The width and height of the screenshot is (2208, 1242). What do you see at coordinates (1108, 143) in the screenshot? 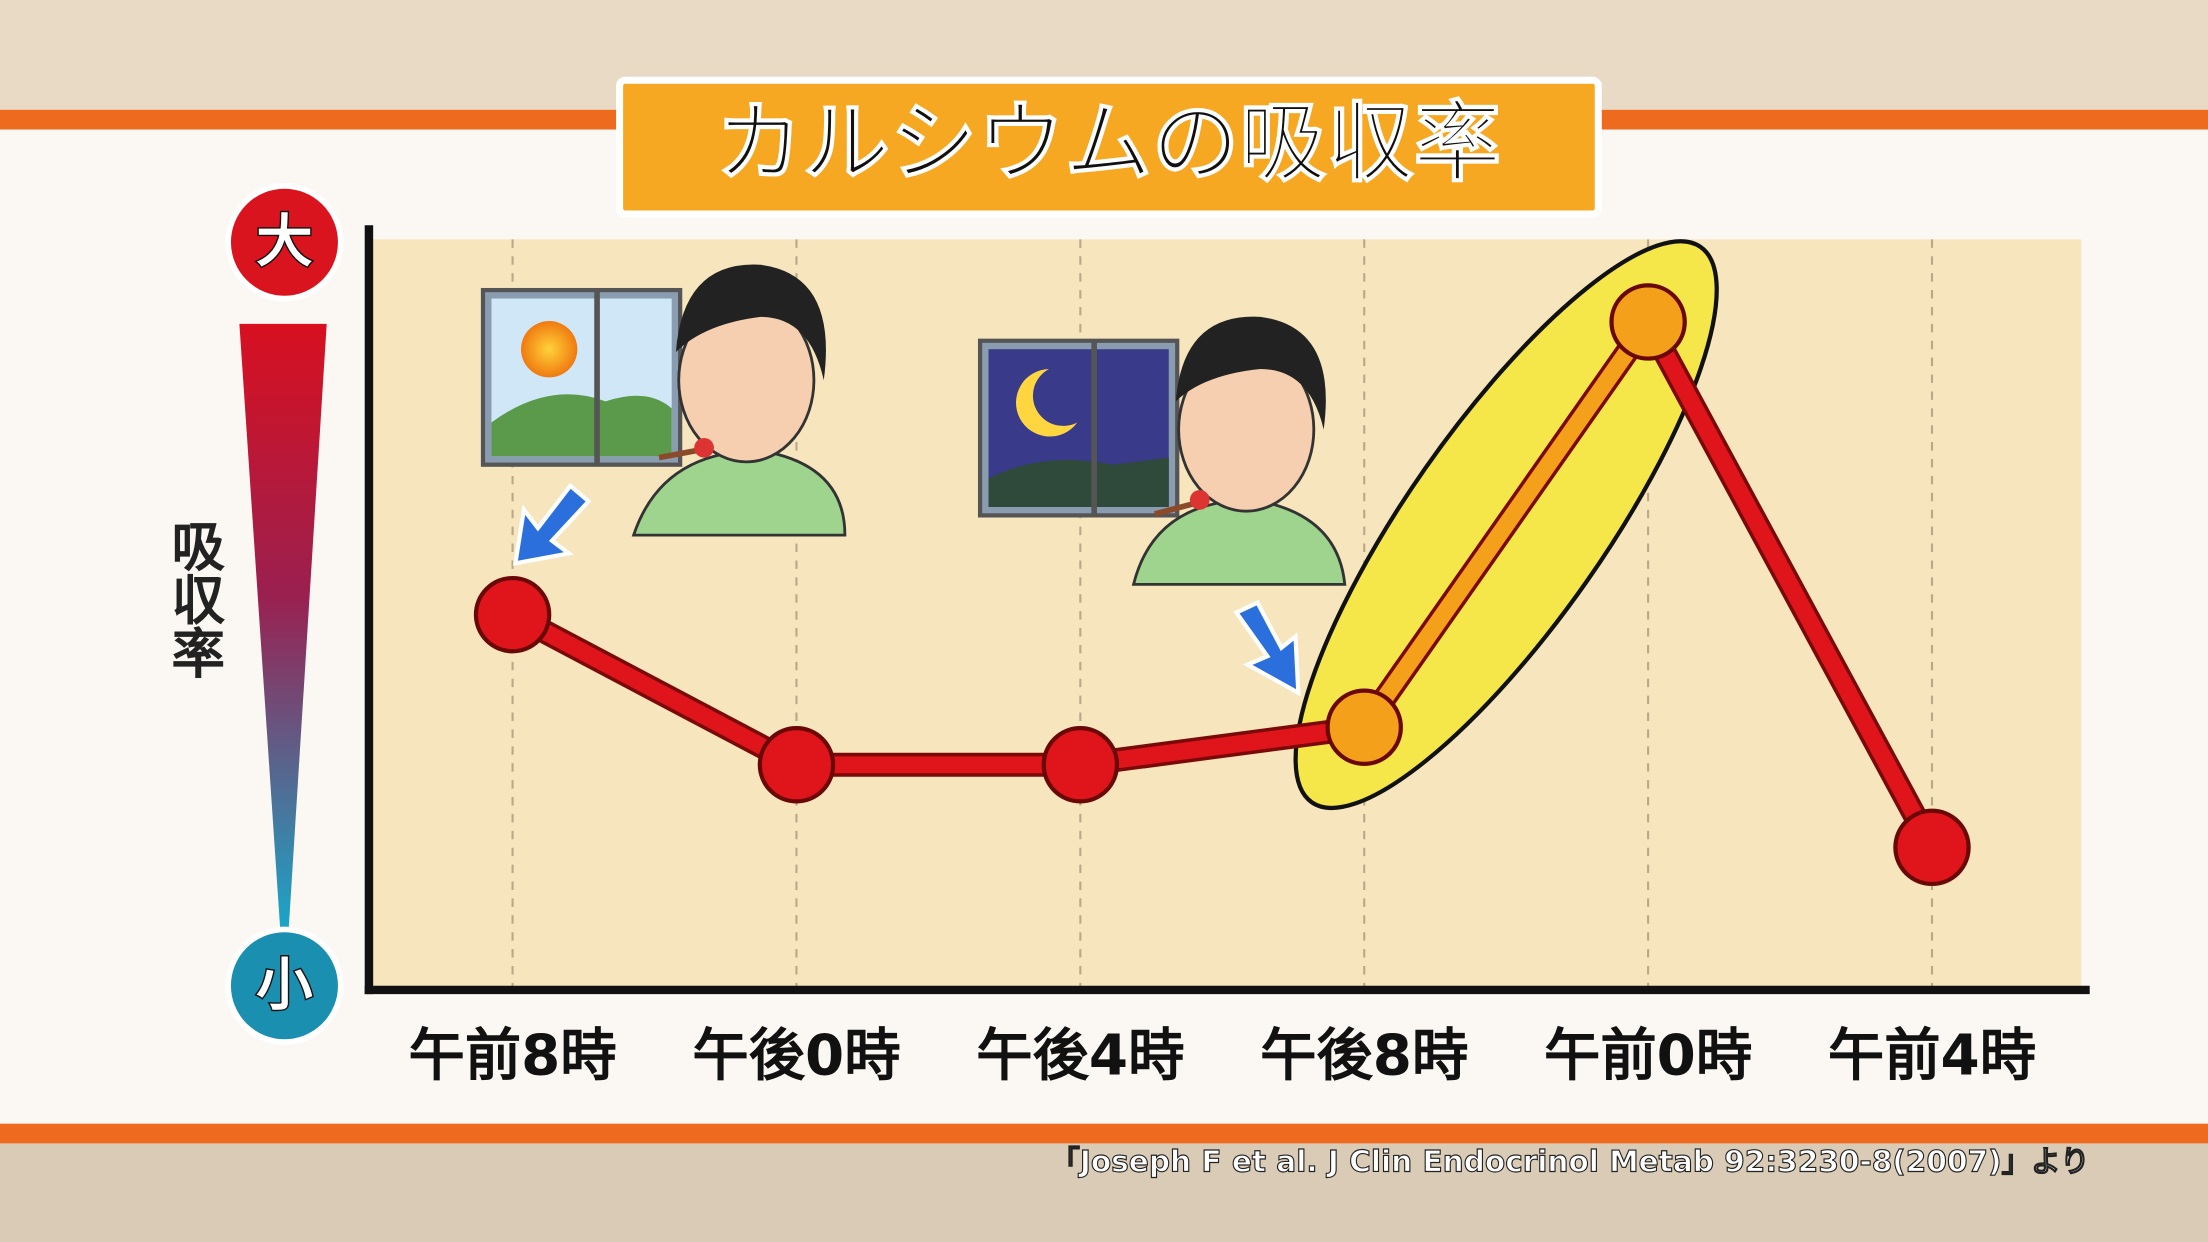
I see `chart-title: カルシウムの吸収率` at bounding box center [1108, 143].